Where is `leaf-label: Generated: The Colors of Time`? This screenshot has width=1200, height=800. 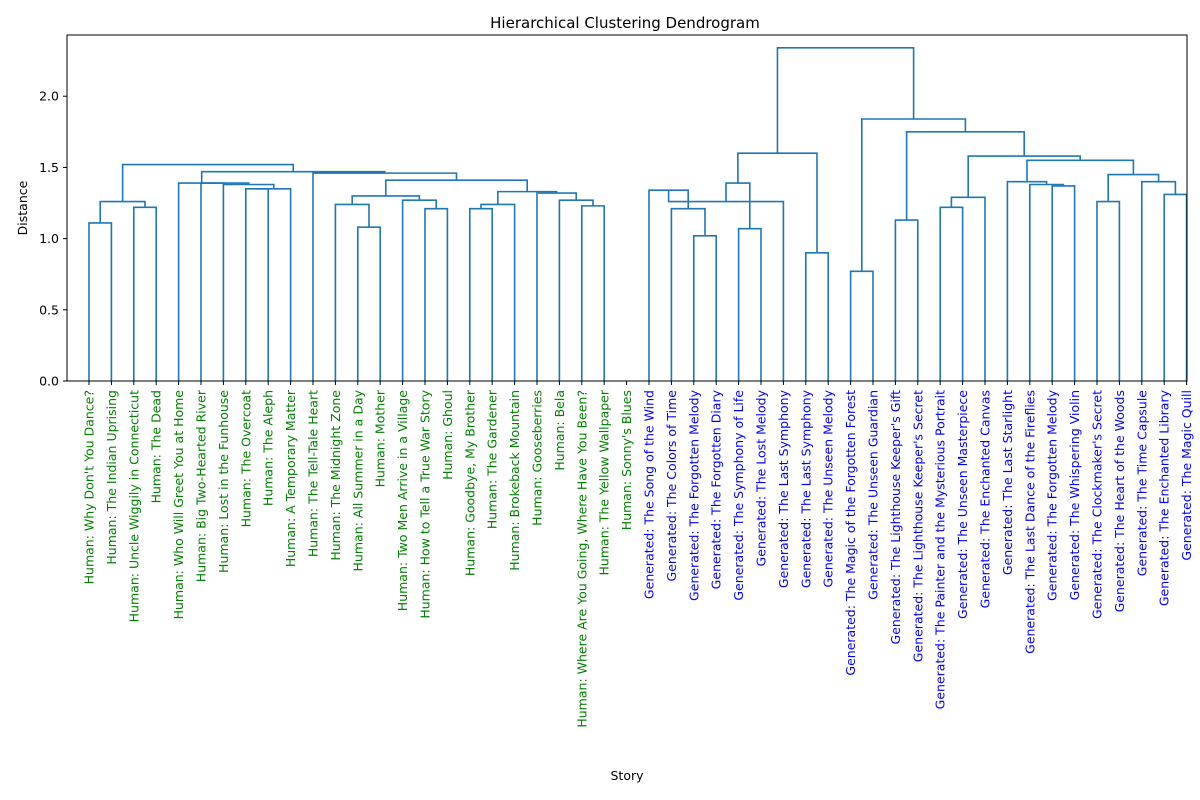 leaf-label: Generated: The Colors of Time is located at coordinates (671, 486).